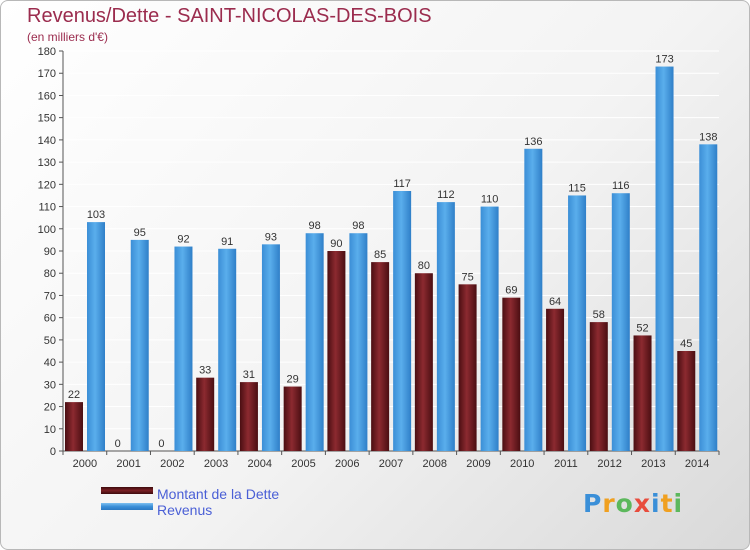 The width and height of the screenshot is (750, 550). What do you see at coordinates (85, 464) in the screenshot?
I see `x-tick-label: 2000` at bounding box center [85, 464].